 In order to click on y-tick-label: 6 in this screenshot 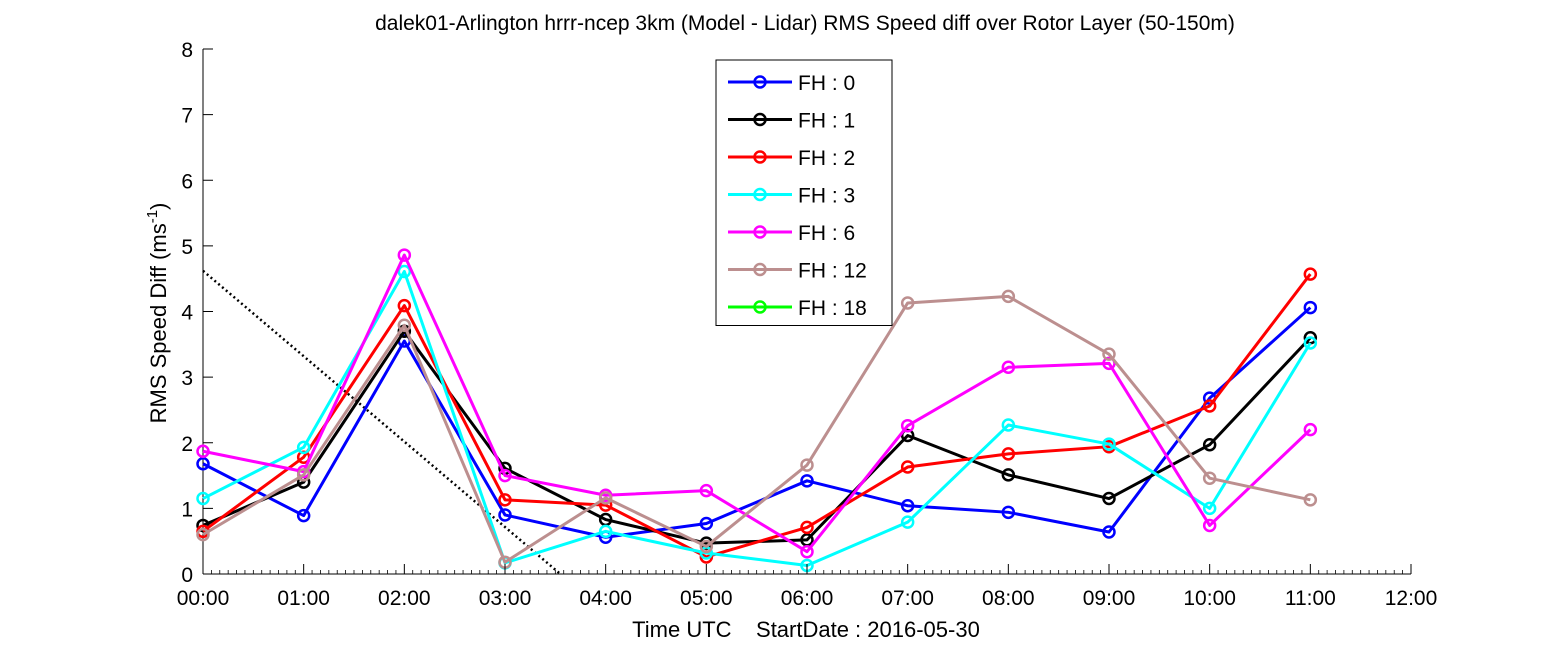, I will do `click(187, 181)`.